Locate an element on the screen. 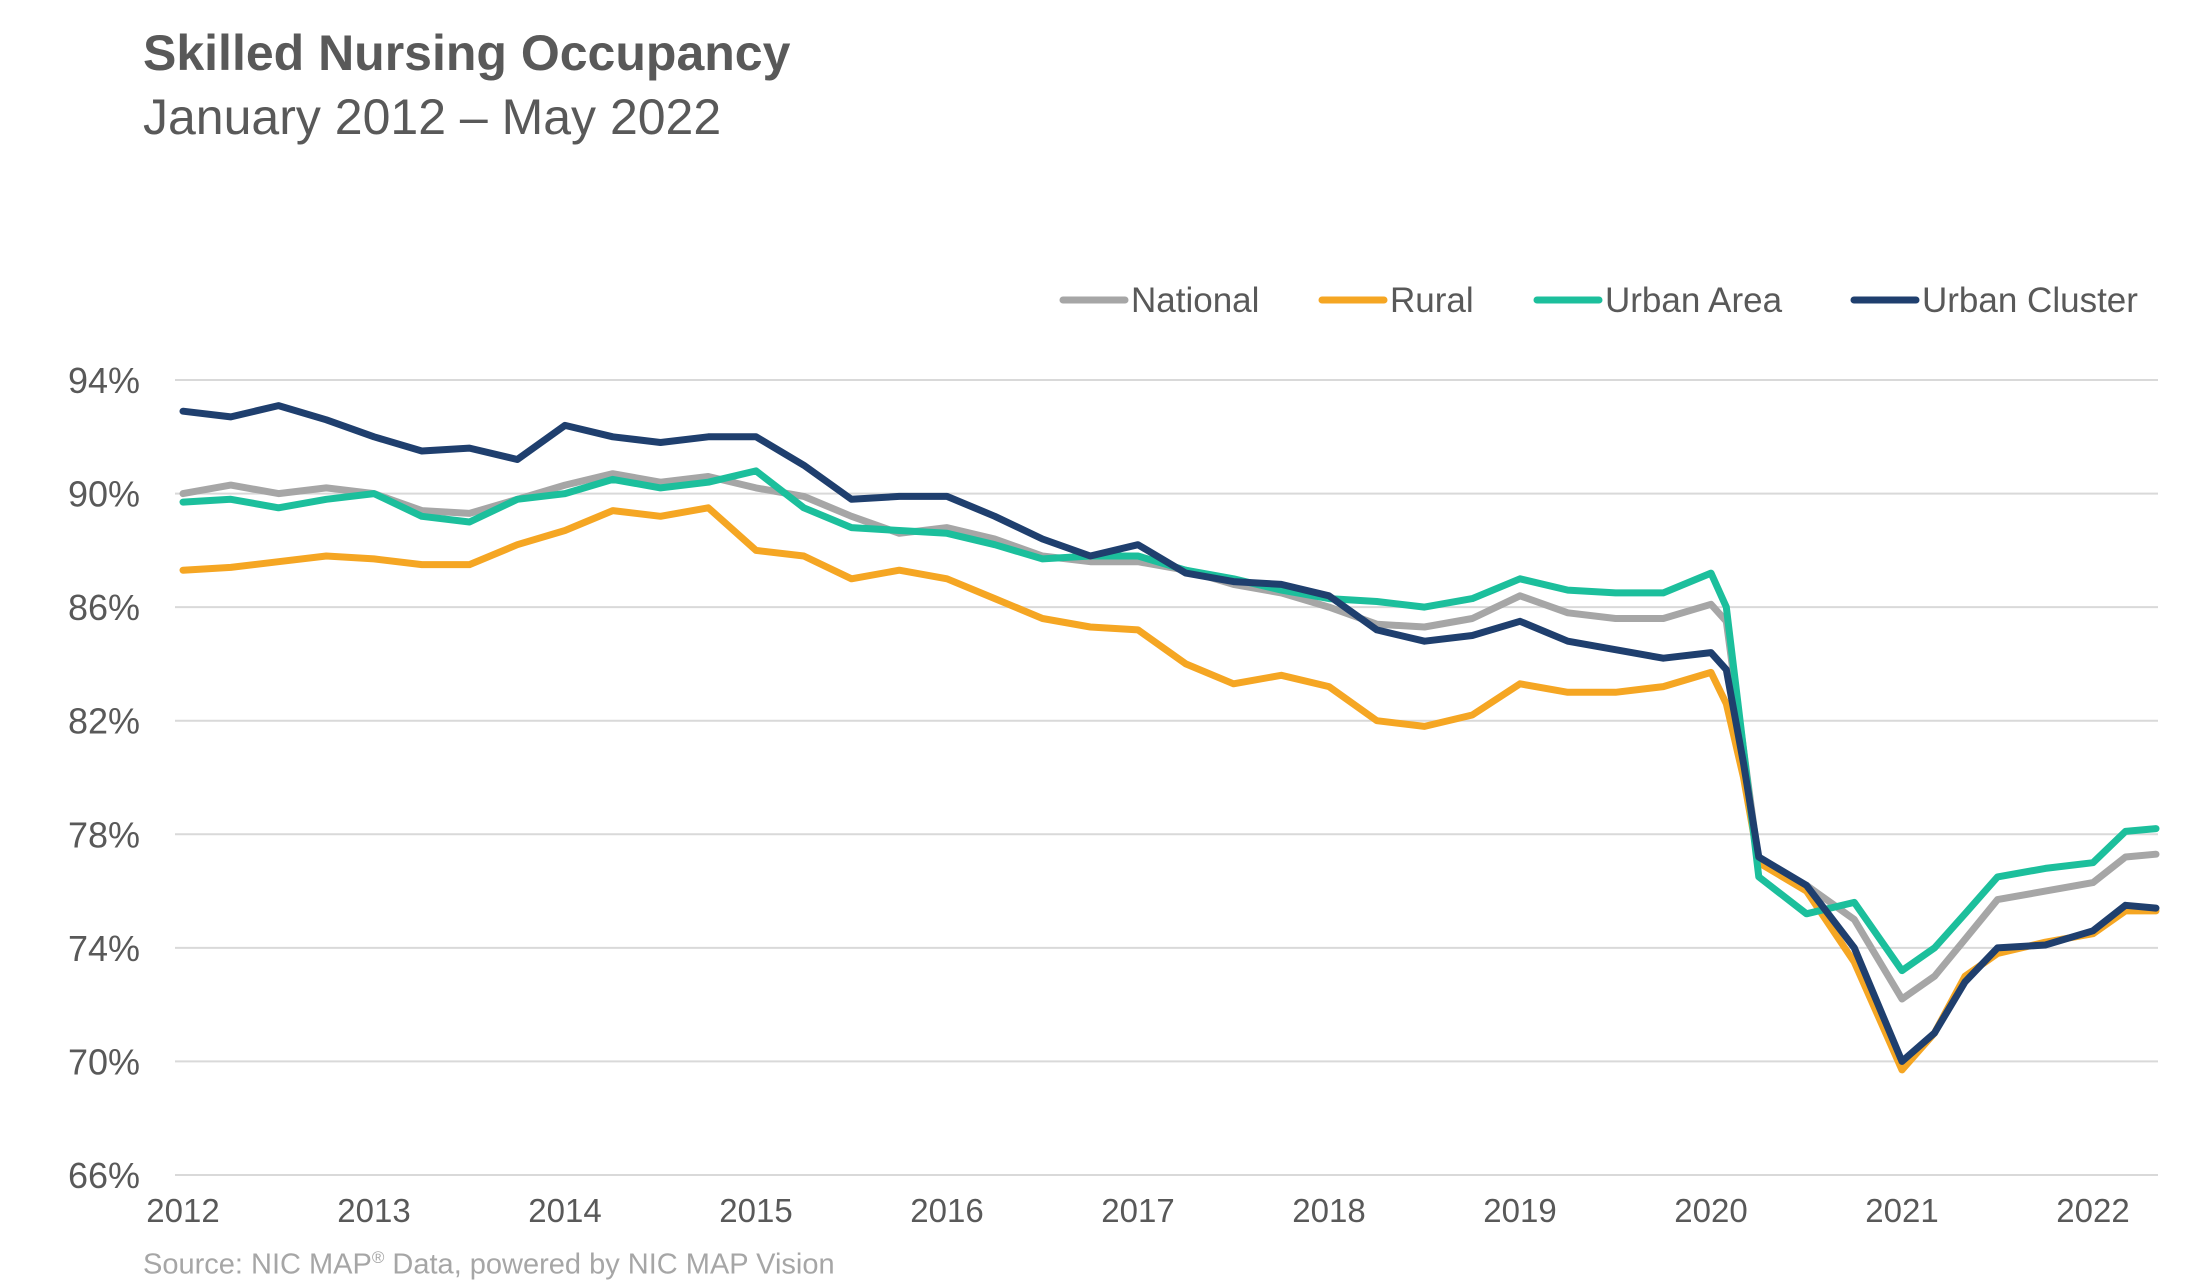  x-tick-label: 2022 is located at coordinates (2092, 1210).